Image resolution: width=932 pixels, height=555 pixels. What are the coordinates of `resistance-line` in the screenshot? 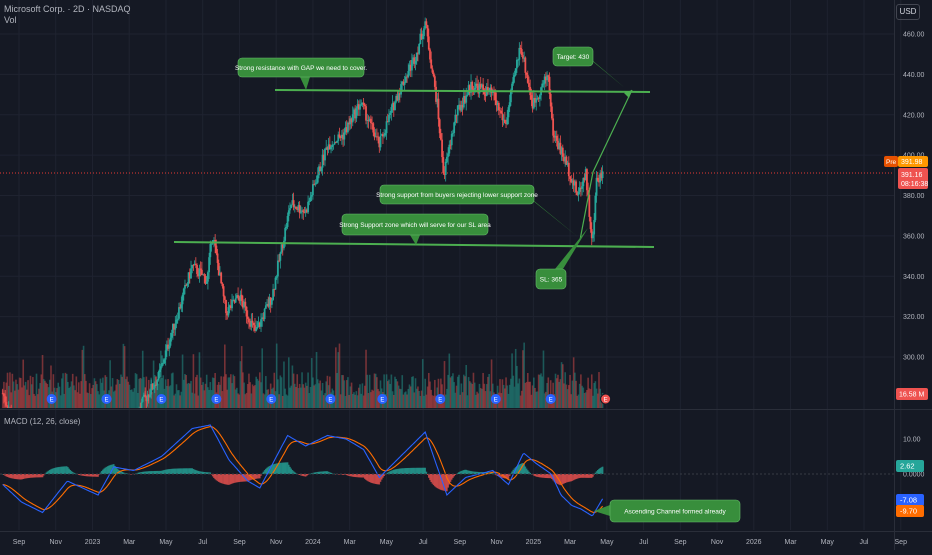 It's located at (462, 91).